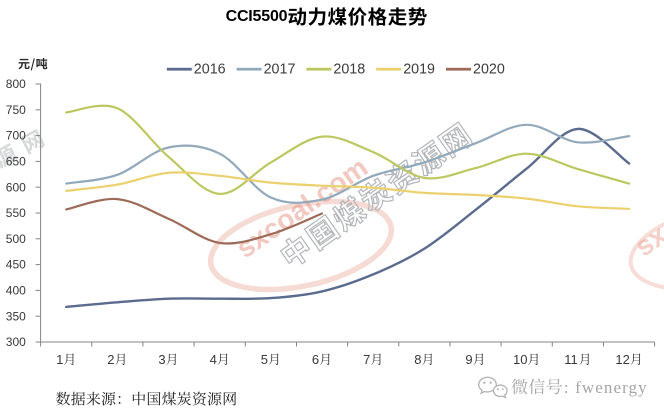 The image size is (664, 416). I want to click on svg-text: 3, so click(161, 359).